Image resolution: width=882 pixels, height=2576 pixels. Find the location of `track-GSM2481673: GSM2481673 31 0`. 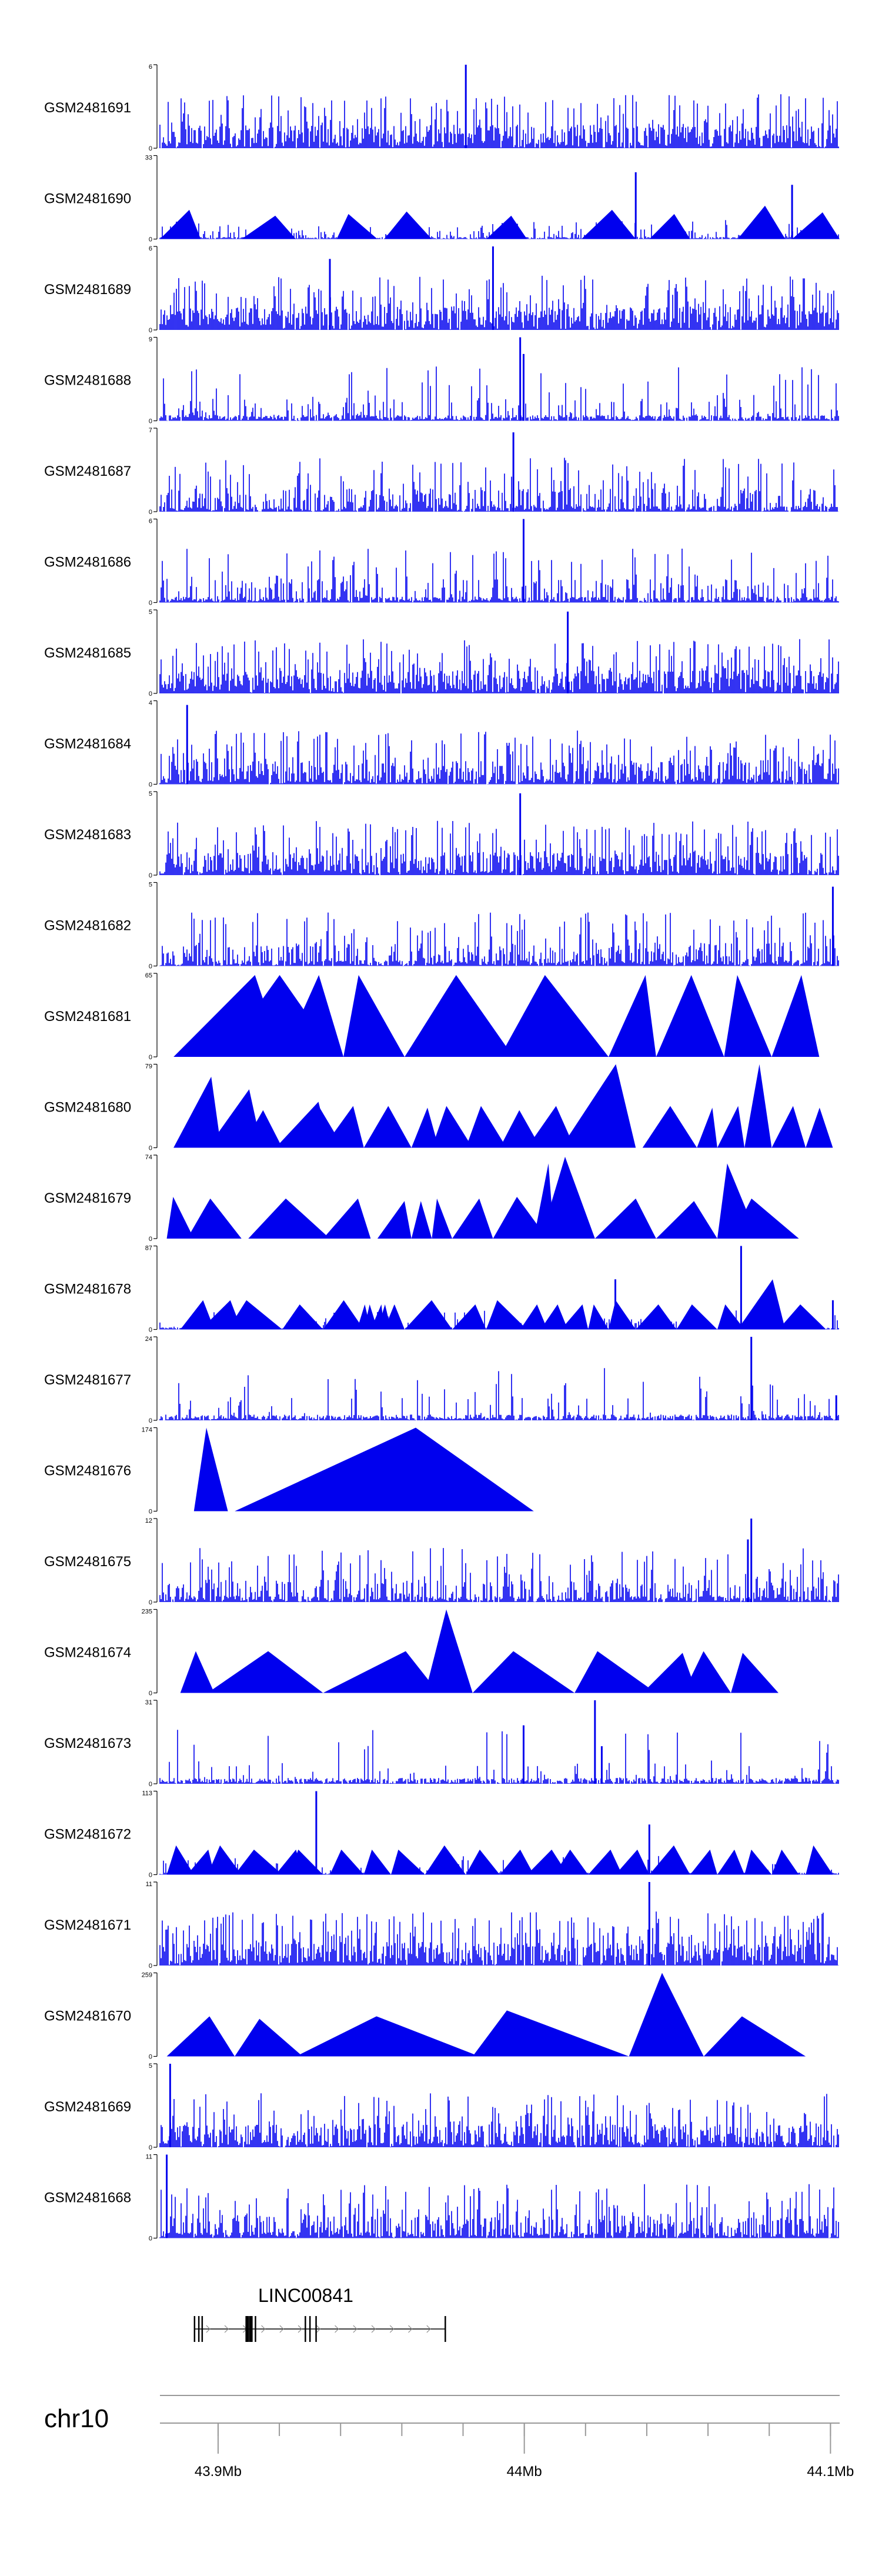

track-GSM2481673: GSM2481673 31 0 is located at coordinates (441, 1743).